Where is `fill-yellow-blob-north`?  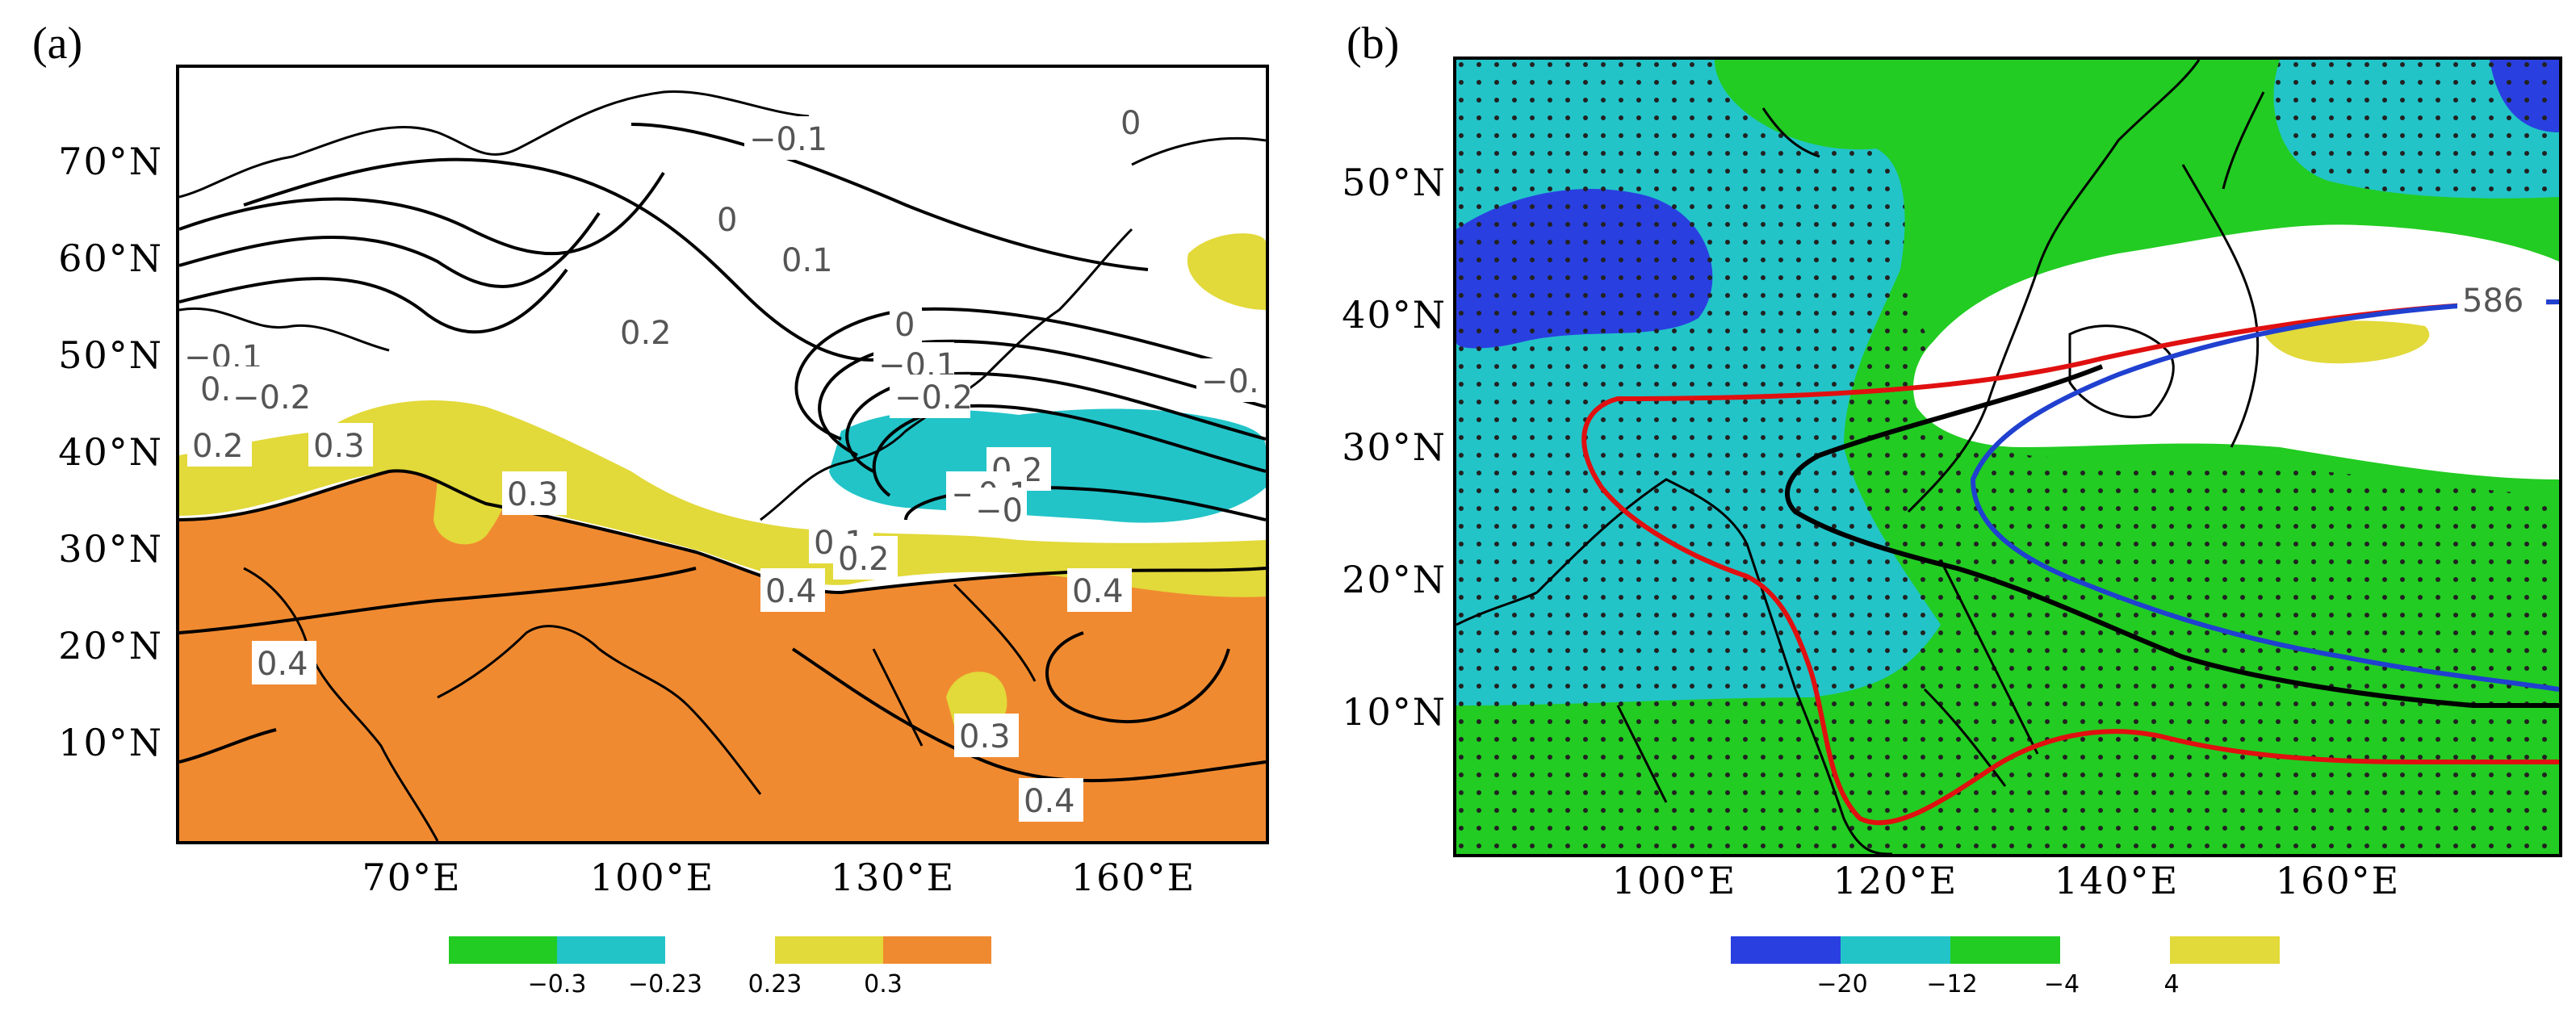 fill-yellow-blob-north is located at coordinates (1226, 271).